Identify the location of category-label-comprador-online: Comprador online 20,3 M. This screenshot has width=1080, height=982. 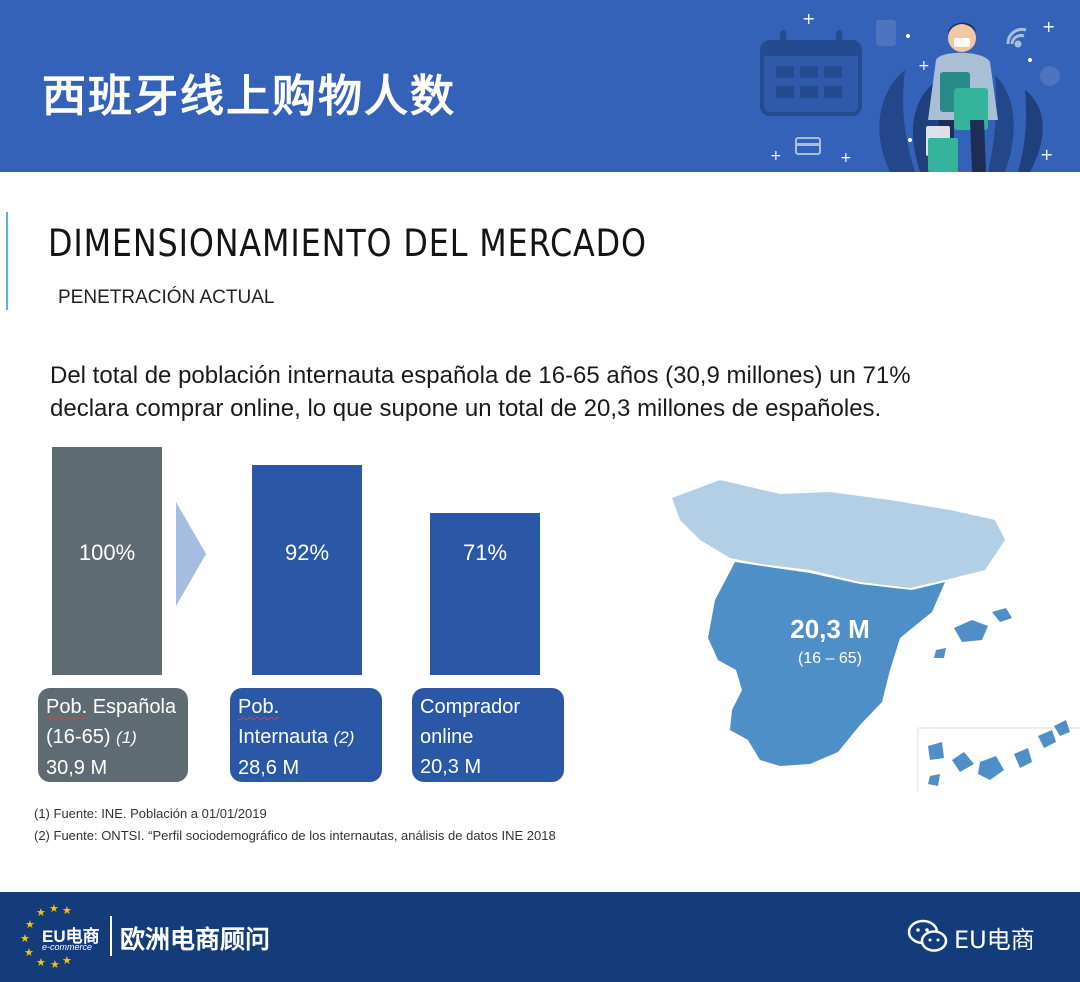
(488, 735).